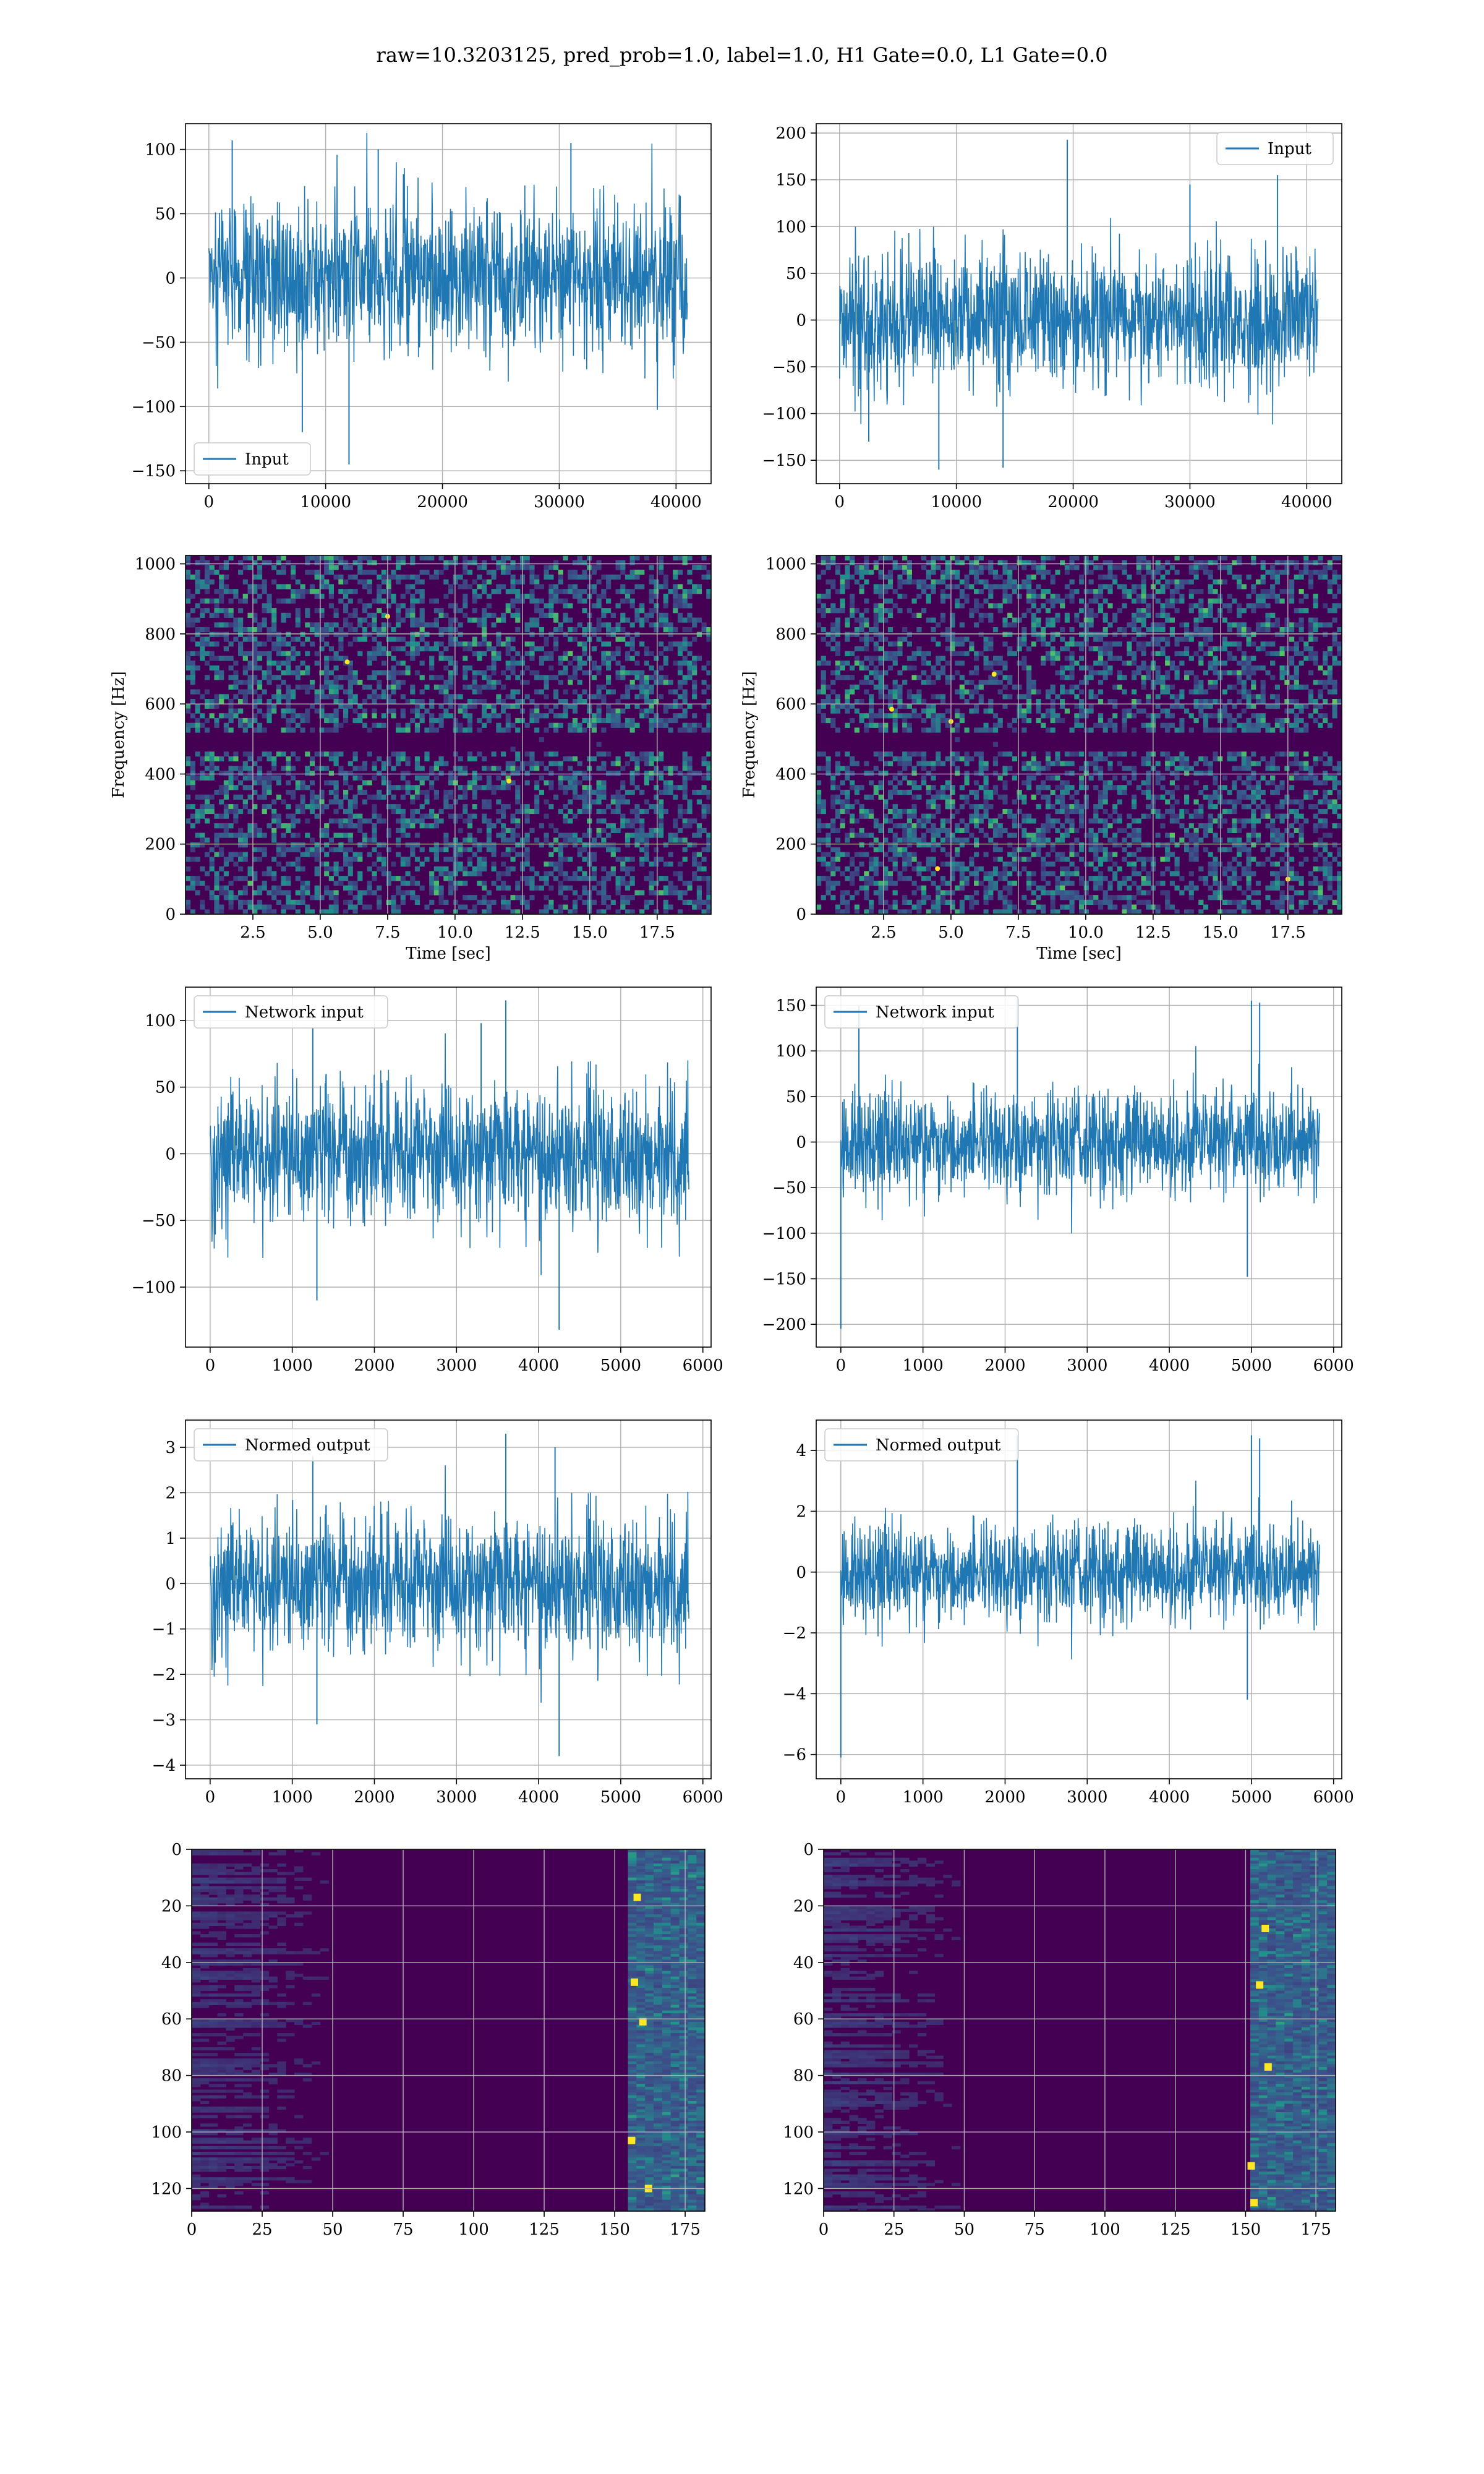 This screenshot has width=1484, height=2474. I want to click on l1-input-series-line, so click(1079, 321).